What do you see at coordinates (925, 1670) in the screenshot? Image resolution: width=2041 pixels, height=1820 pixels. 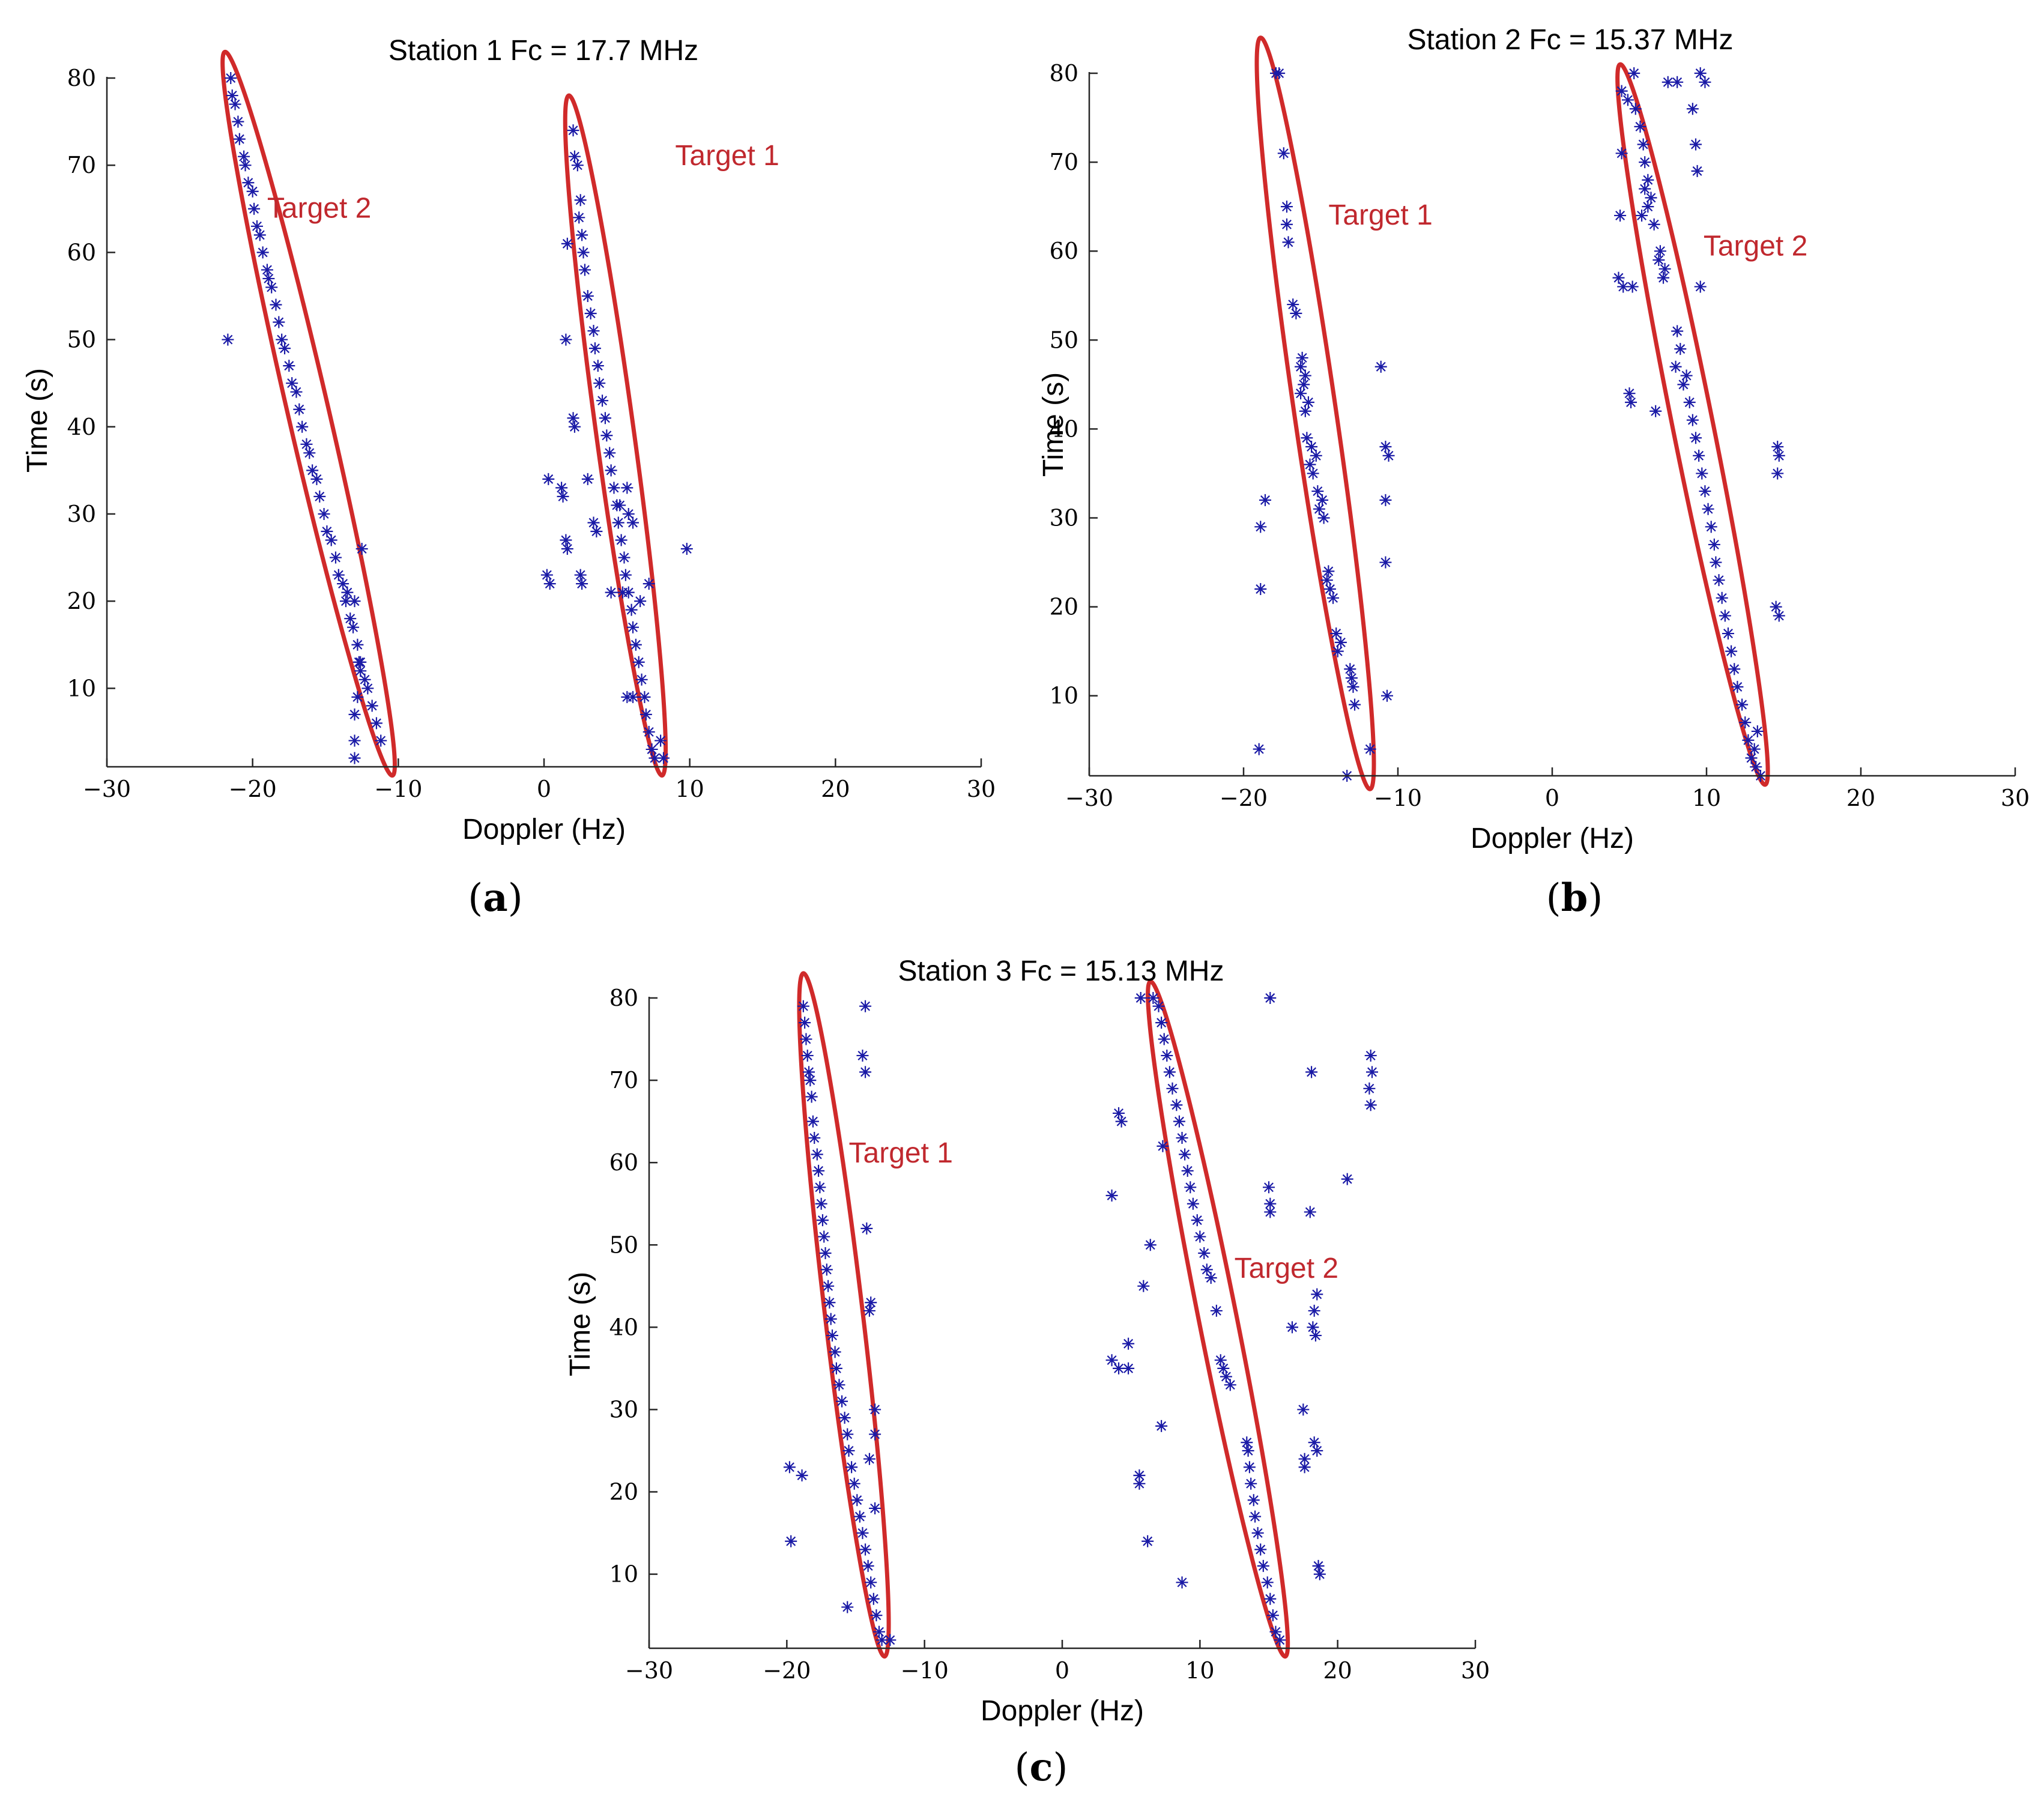 I see `x-tick-label: −10` at bounding box center [925, 1670].